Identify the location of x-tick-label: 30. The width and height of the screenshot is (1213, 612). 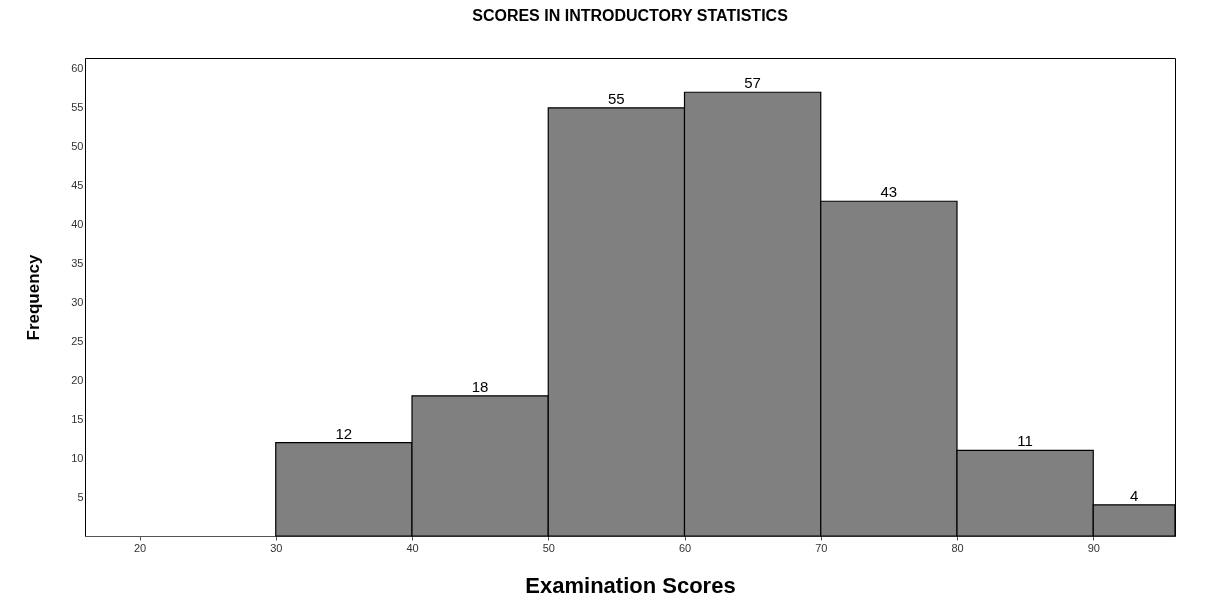
(276, 547).